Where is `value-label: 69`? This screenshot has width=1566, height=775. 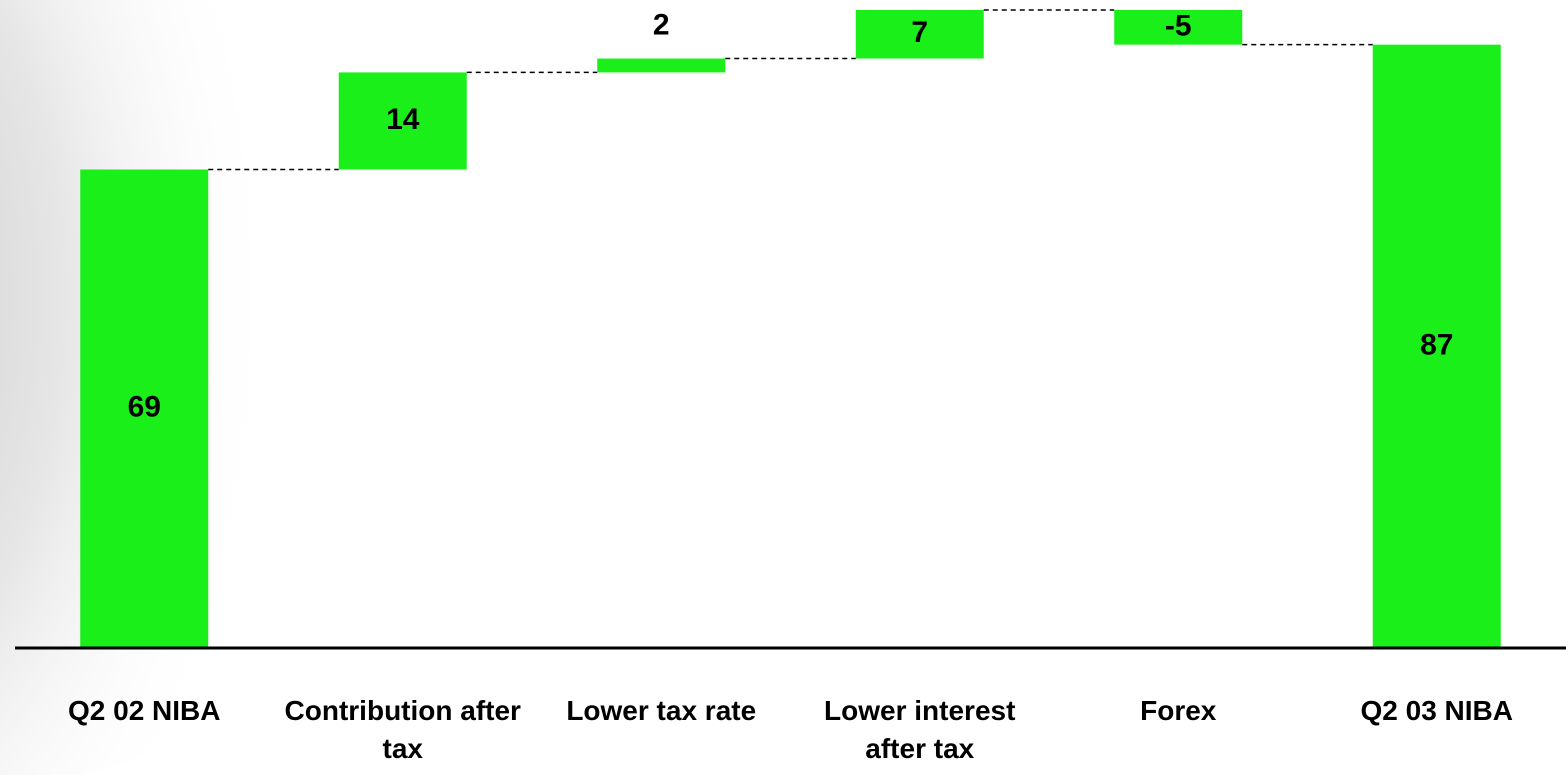 value-label: 69 is located at coordinates (144, 407).